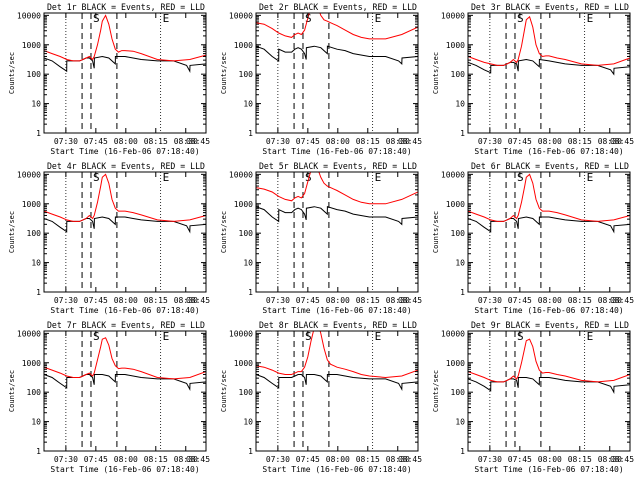 This screenshot has height=480, width=640. Describe the element at coordinates (126, 167) in the screenshot. I see `chart-title: Det 4r BLACK = Events, RED = LLD` at that location.